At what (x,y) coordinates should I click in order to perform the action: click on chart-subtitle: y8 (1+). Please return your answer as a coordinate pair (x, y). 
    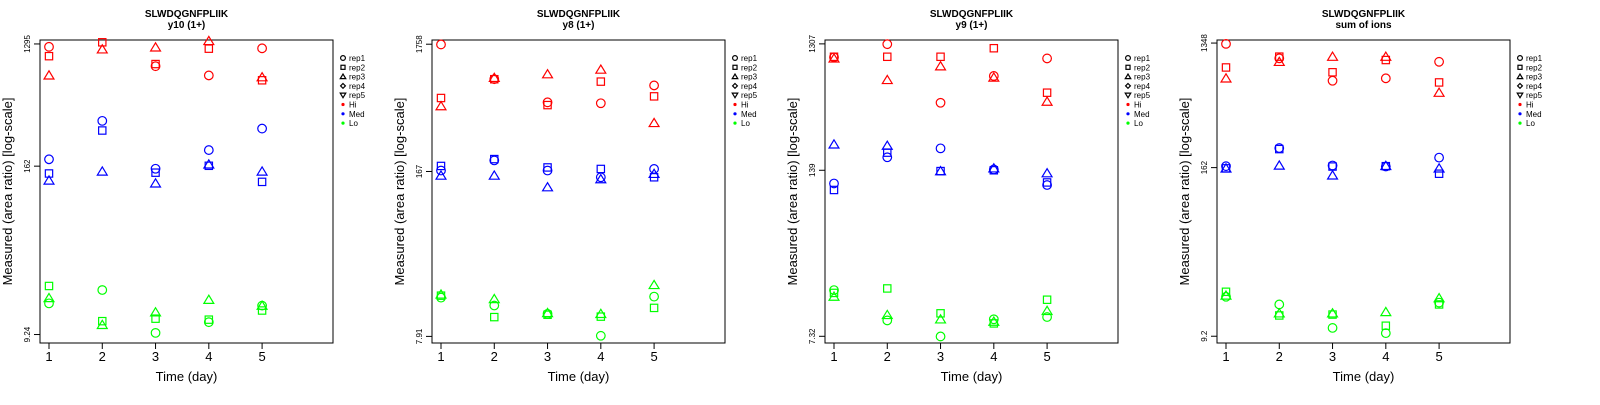
    Looking at the image, I should click on (579, 25).